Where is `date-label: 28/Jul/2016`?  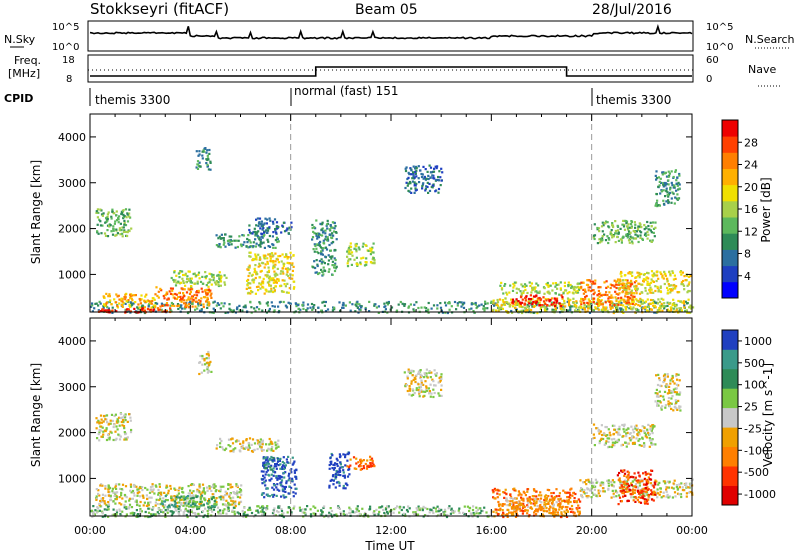
date-label: 28/Jul/2016 is located at coordinates (632, 10).